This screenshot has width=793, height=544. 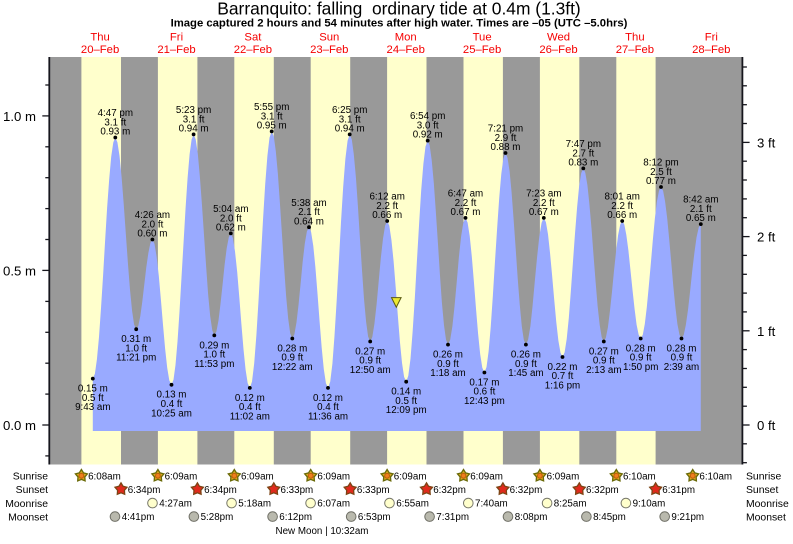 What do you see at coordinates (250, 407) in the screenshot?
I see `svg-text: 0.4 ft` at bounding box center [250, 407].